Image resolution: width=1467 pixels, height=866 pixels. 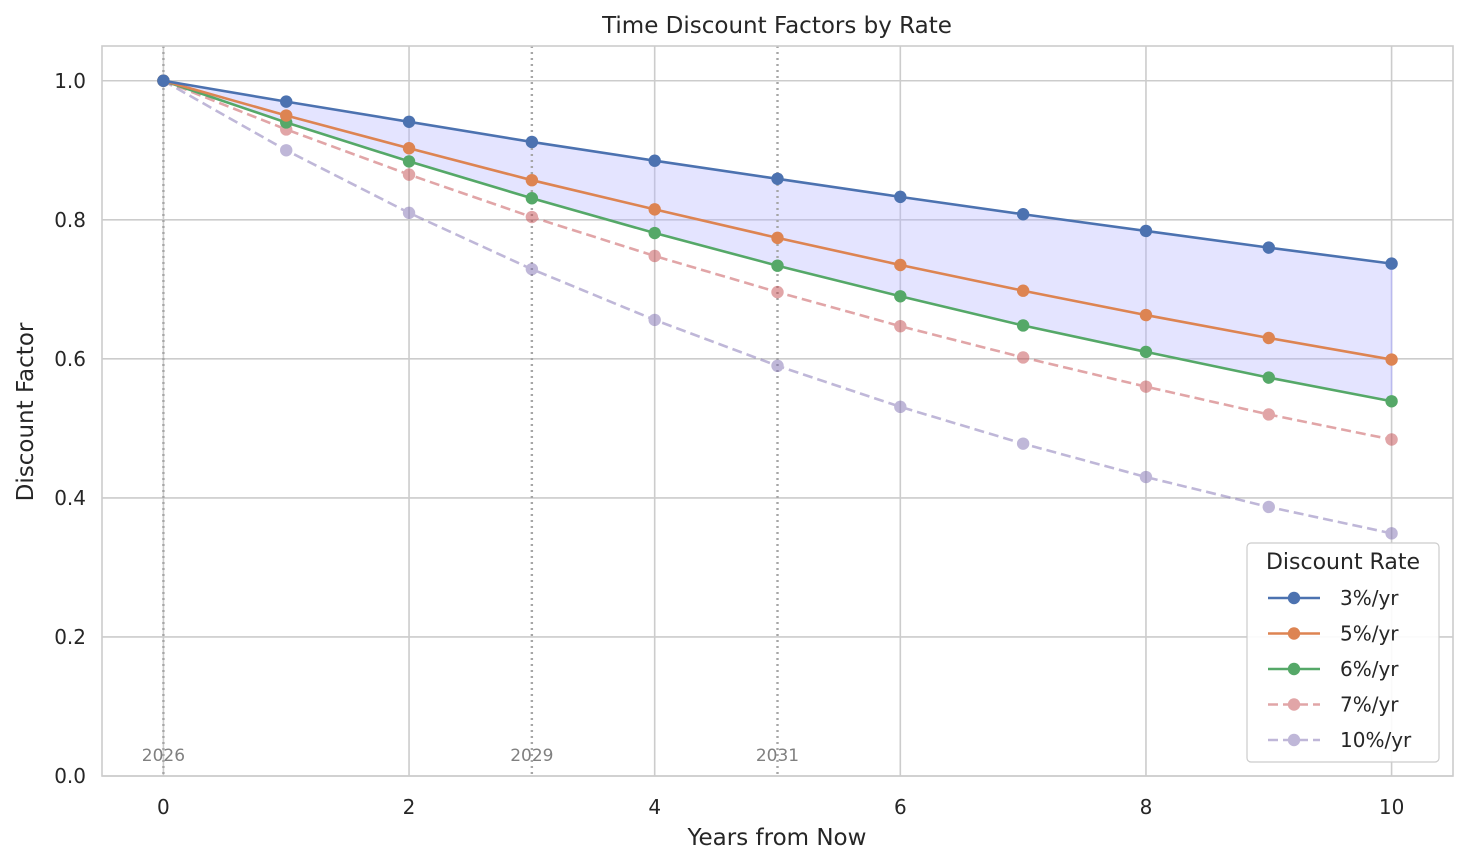 What do you see at coordinates (163, 756) in the screenshot?
I see `year-marker-label: 2026` at bounding box center [163, 756].